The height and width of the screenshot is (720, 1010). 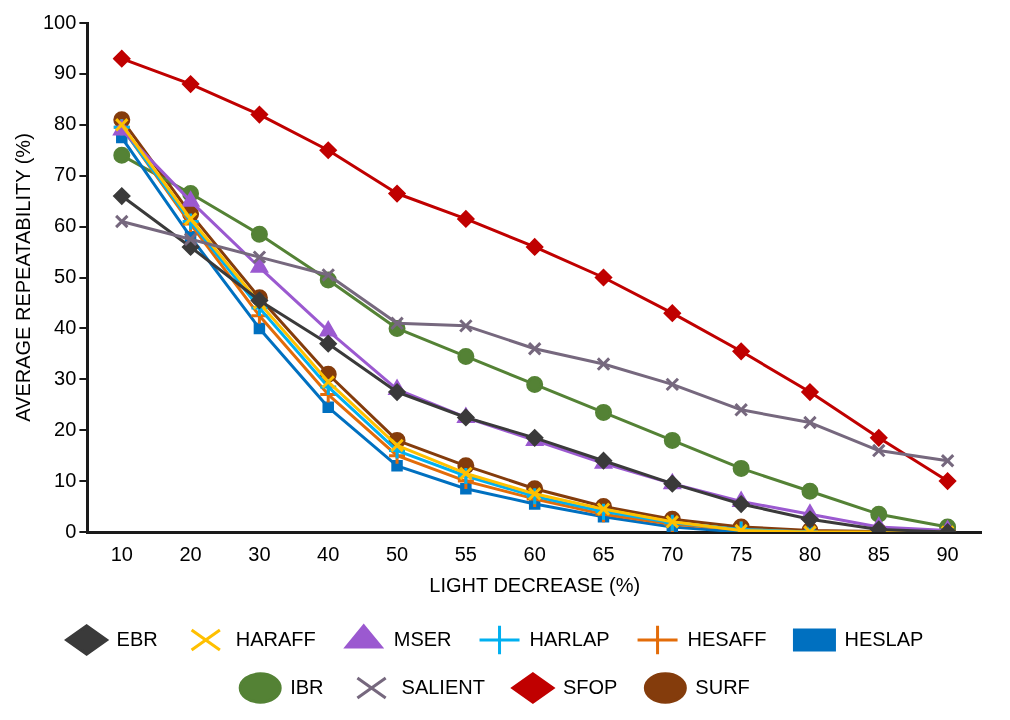 I want to click on legend-label: HESAFF, so click(x=727, y=638).